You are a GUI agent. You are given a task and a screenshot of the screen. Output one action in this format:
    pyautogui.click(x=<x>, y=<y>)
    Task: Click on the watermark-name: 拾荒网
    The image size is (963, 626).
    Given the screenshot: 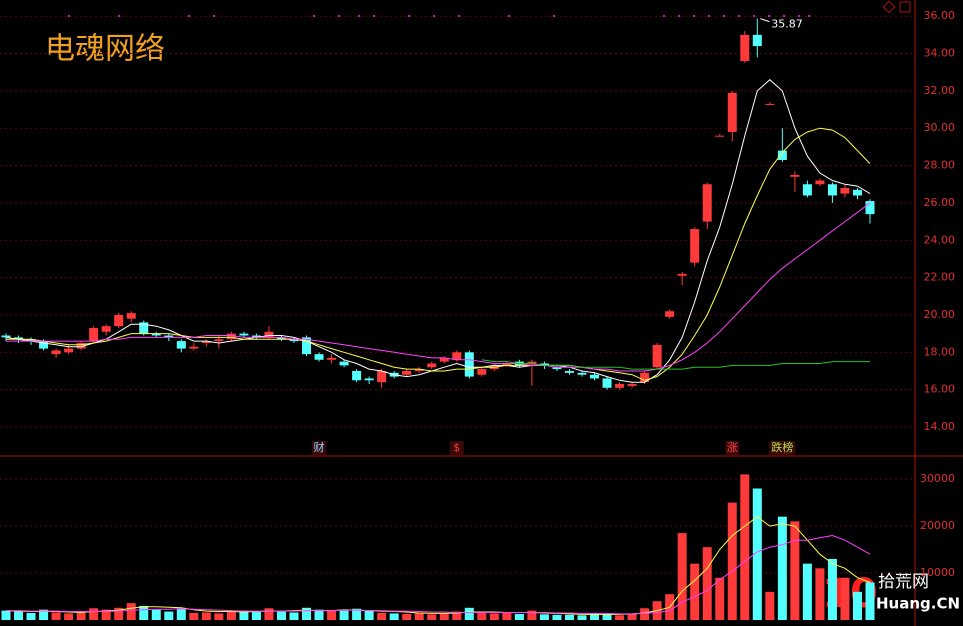 What is the action you would take?
    pyautogui.click(x=903, y=582)
    